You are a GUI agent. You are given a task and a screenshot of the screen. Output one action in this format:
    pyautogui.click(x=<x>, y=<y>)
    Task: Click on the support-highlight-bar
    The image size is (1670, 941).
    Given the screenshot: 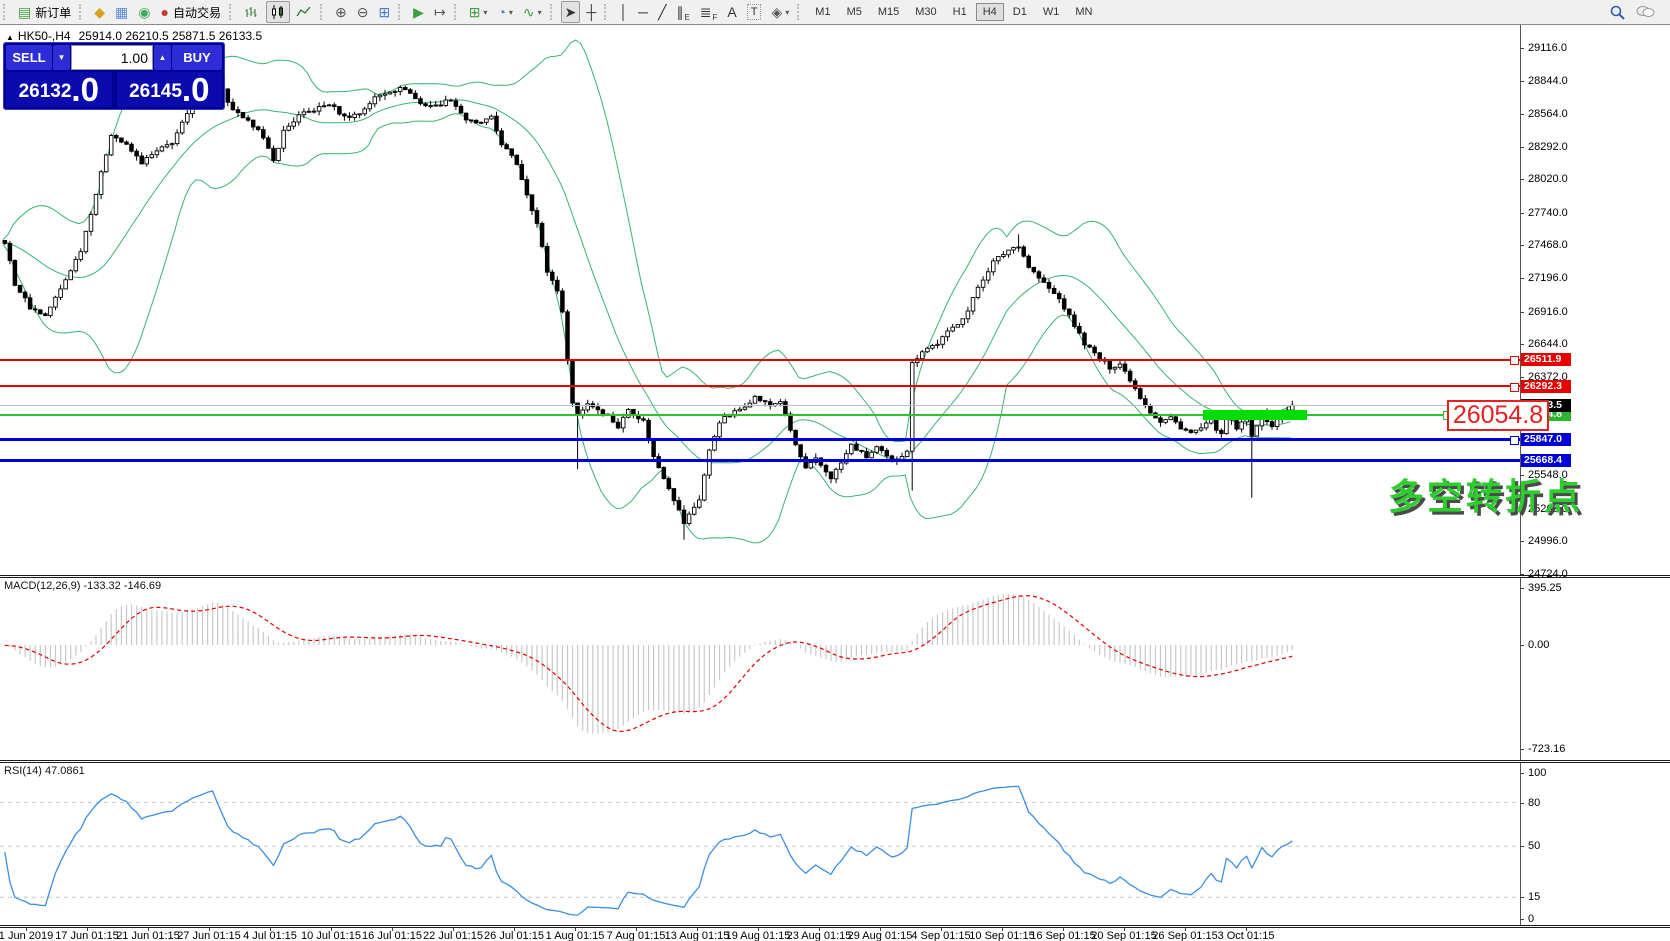 What is the action you would take?
    pyautogui.click(x=1255, y=414)
    